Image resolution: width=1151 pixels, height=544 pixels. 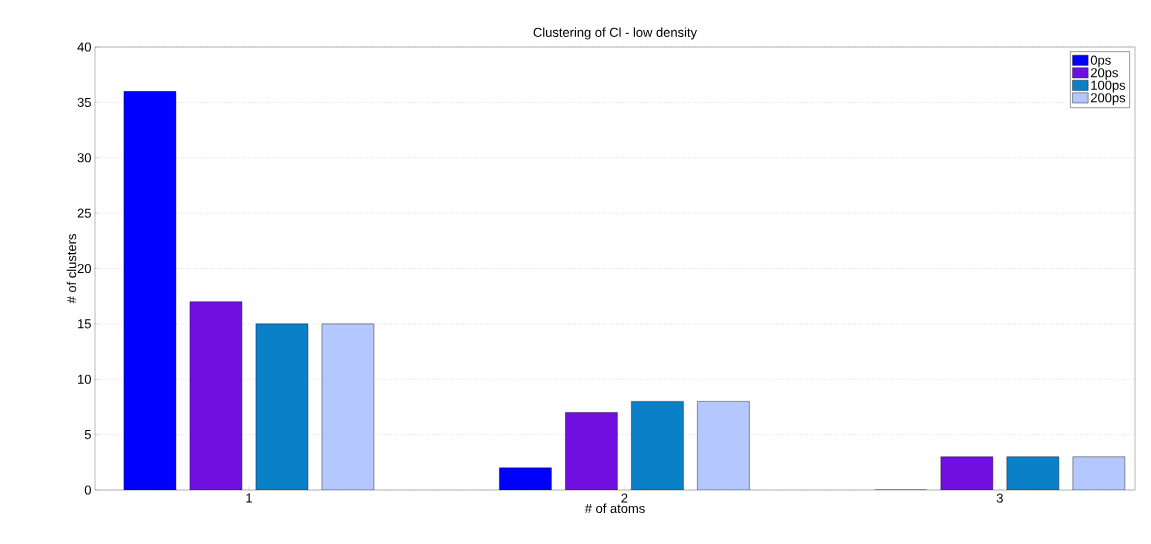 What do you see at coordinates (1100, 61) in the screenshot?
I see `legend-label: 0ps` at bounding box center [1100, 61].